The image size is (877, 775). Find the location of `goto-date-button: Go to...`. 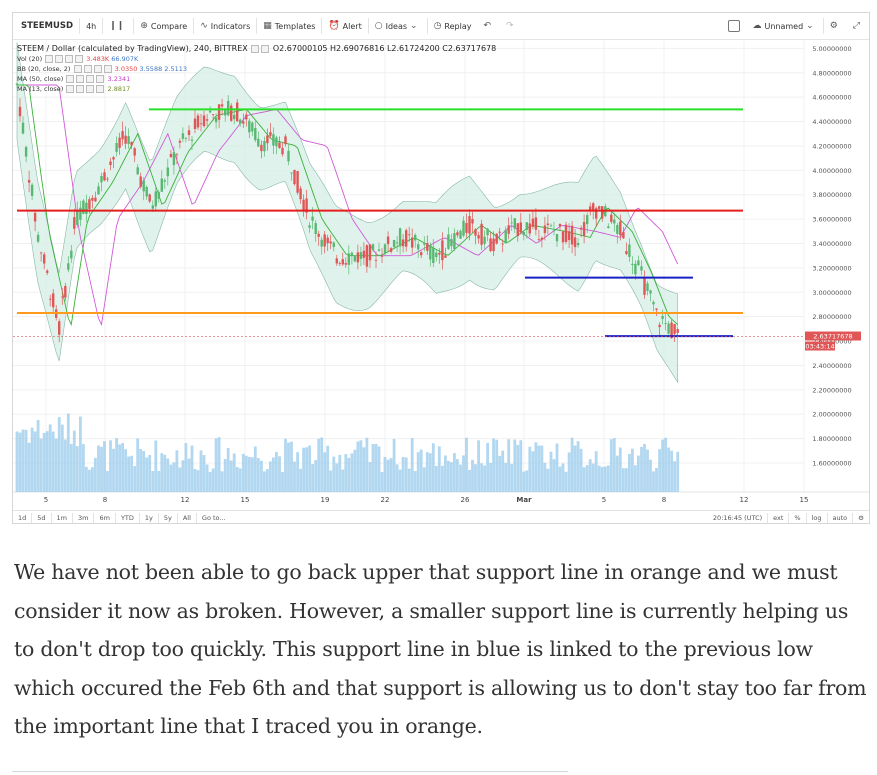

goto-date-button: Go to... is located at coordinates (213, 518).